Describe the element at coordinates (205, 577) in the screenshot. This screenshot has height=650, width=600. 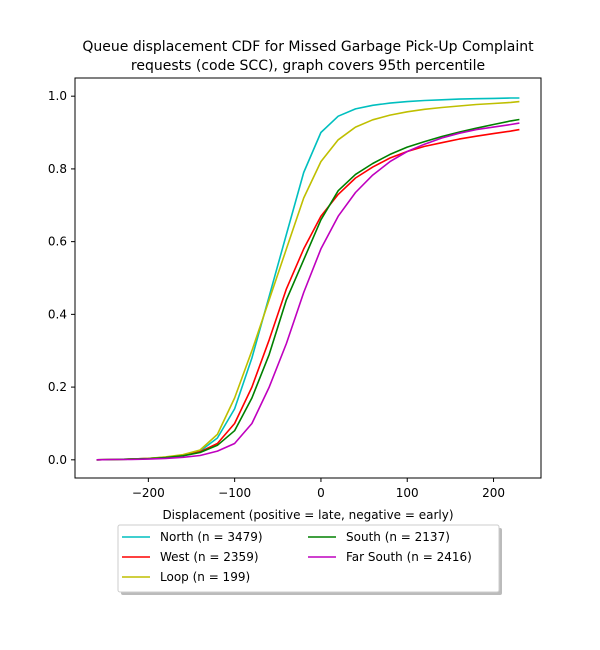
I see `legend-label-2: Loop (n = 199)` at that location.